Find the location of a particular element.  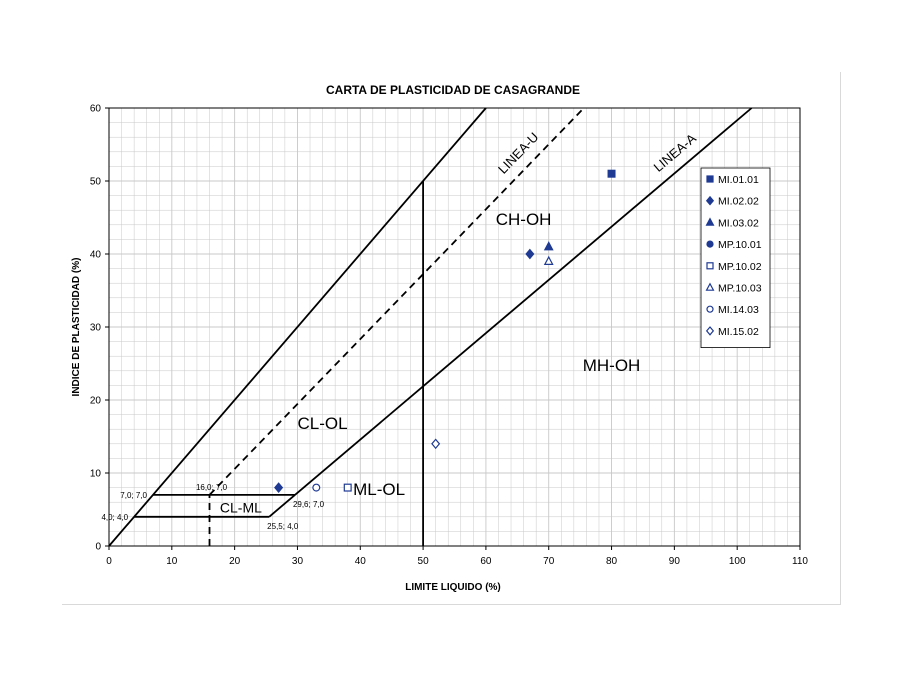

x-tick-label: 10 is located at coordinates (172, 561).